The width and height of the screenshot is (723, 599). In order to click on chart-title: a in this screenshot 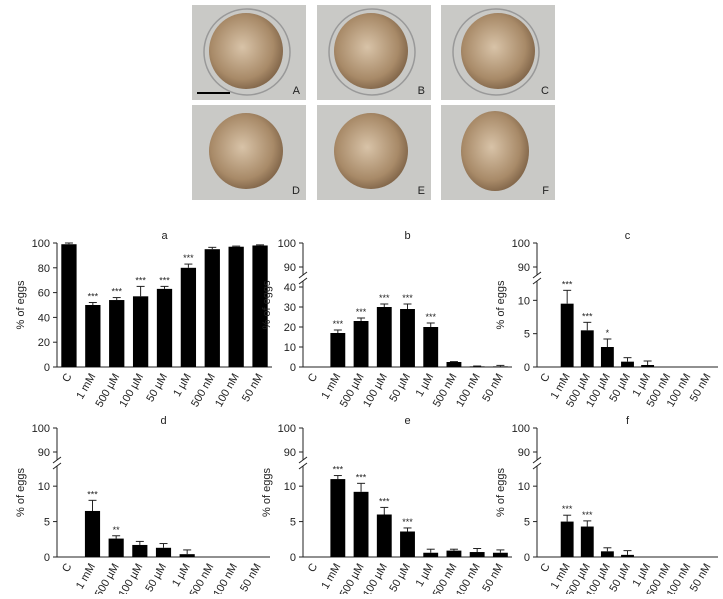, I will do `click(164, 236)`.